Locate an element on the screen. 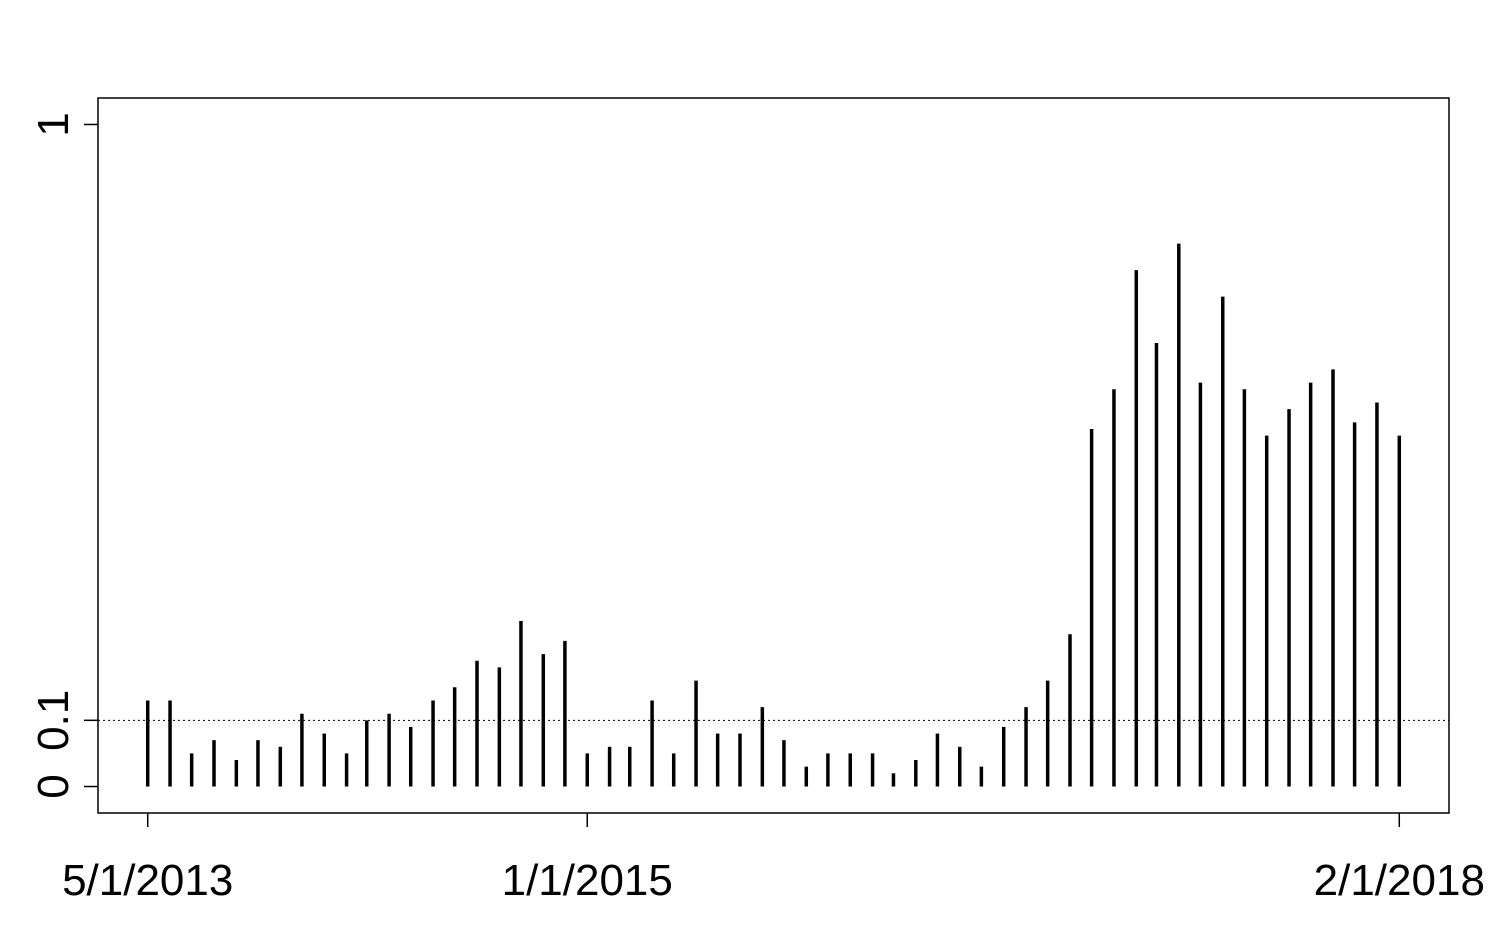 The width and height of the screenshot is (1500, 936). x-tick-label: 1/1/2015 is located at coordinates (587, 880).